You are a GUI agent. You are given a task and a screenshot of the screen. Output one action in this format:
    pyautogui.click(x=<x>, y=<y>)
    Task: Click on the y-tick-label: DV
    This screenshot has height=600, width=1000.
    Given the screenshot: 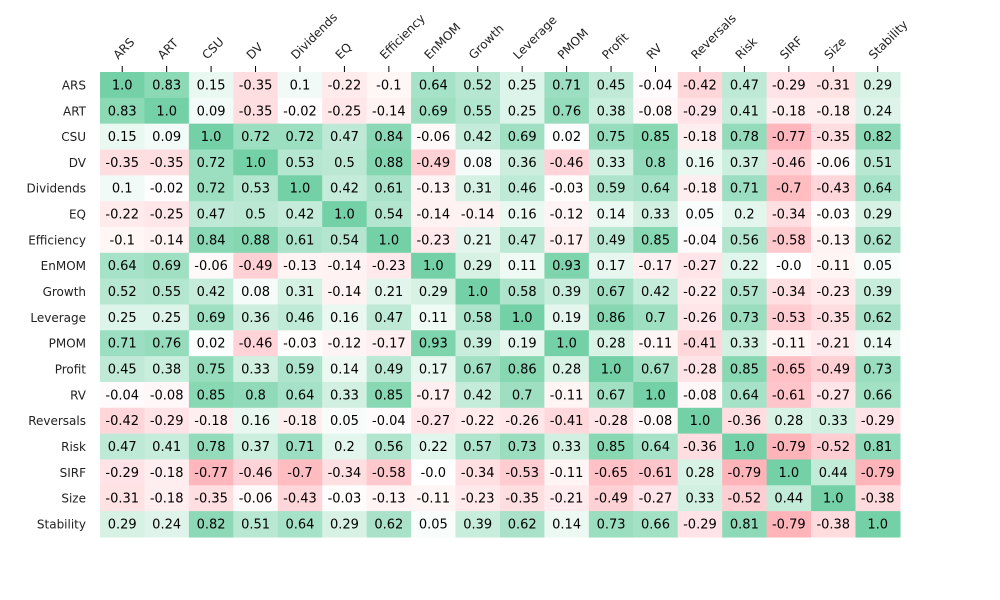 What is the action you would take?
    pyautogui.click(x=78, y=163)
    